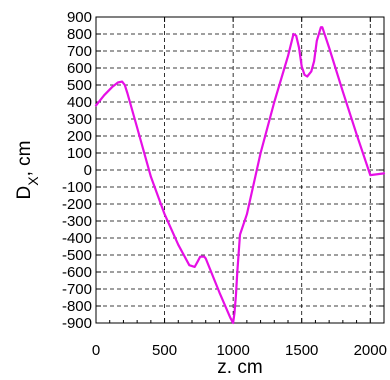 Image resolution: width=390 pixels, height=380 pixels. I want to click on y-tick-label: 700, so click(79, 51).